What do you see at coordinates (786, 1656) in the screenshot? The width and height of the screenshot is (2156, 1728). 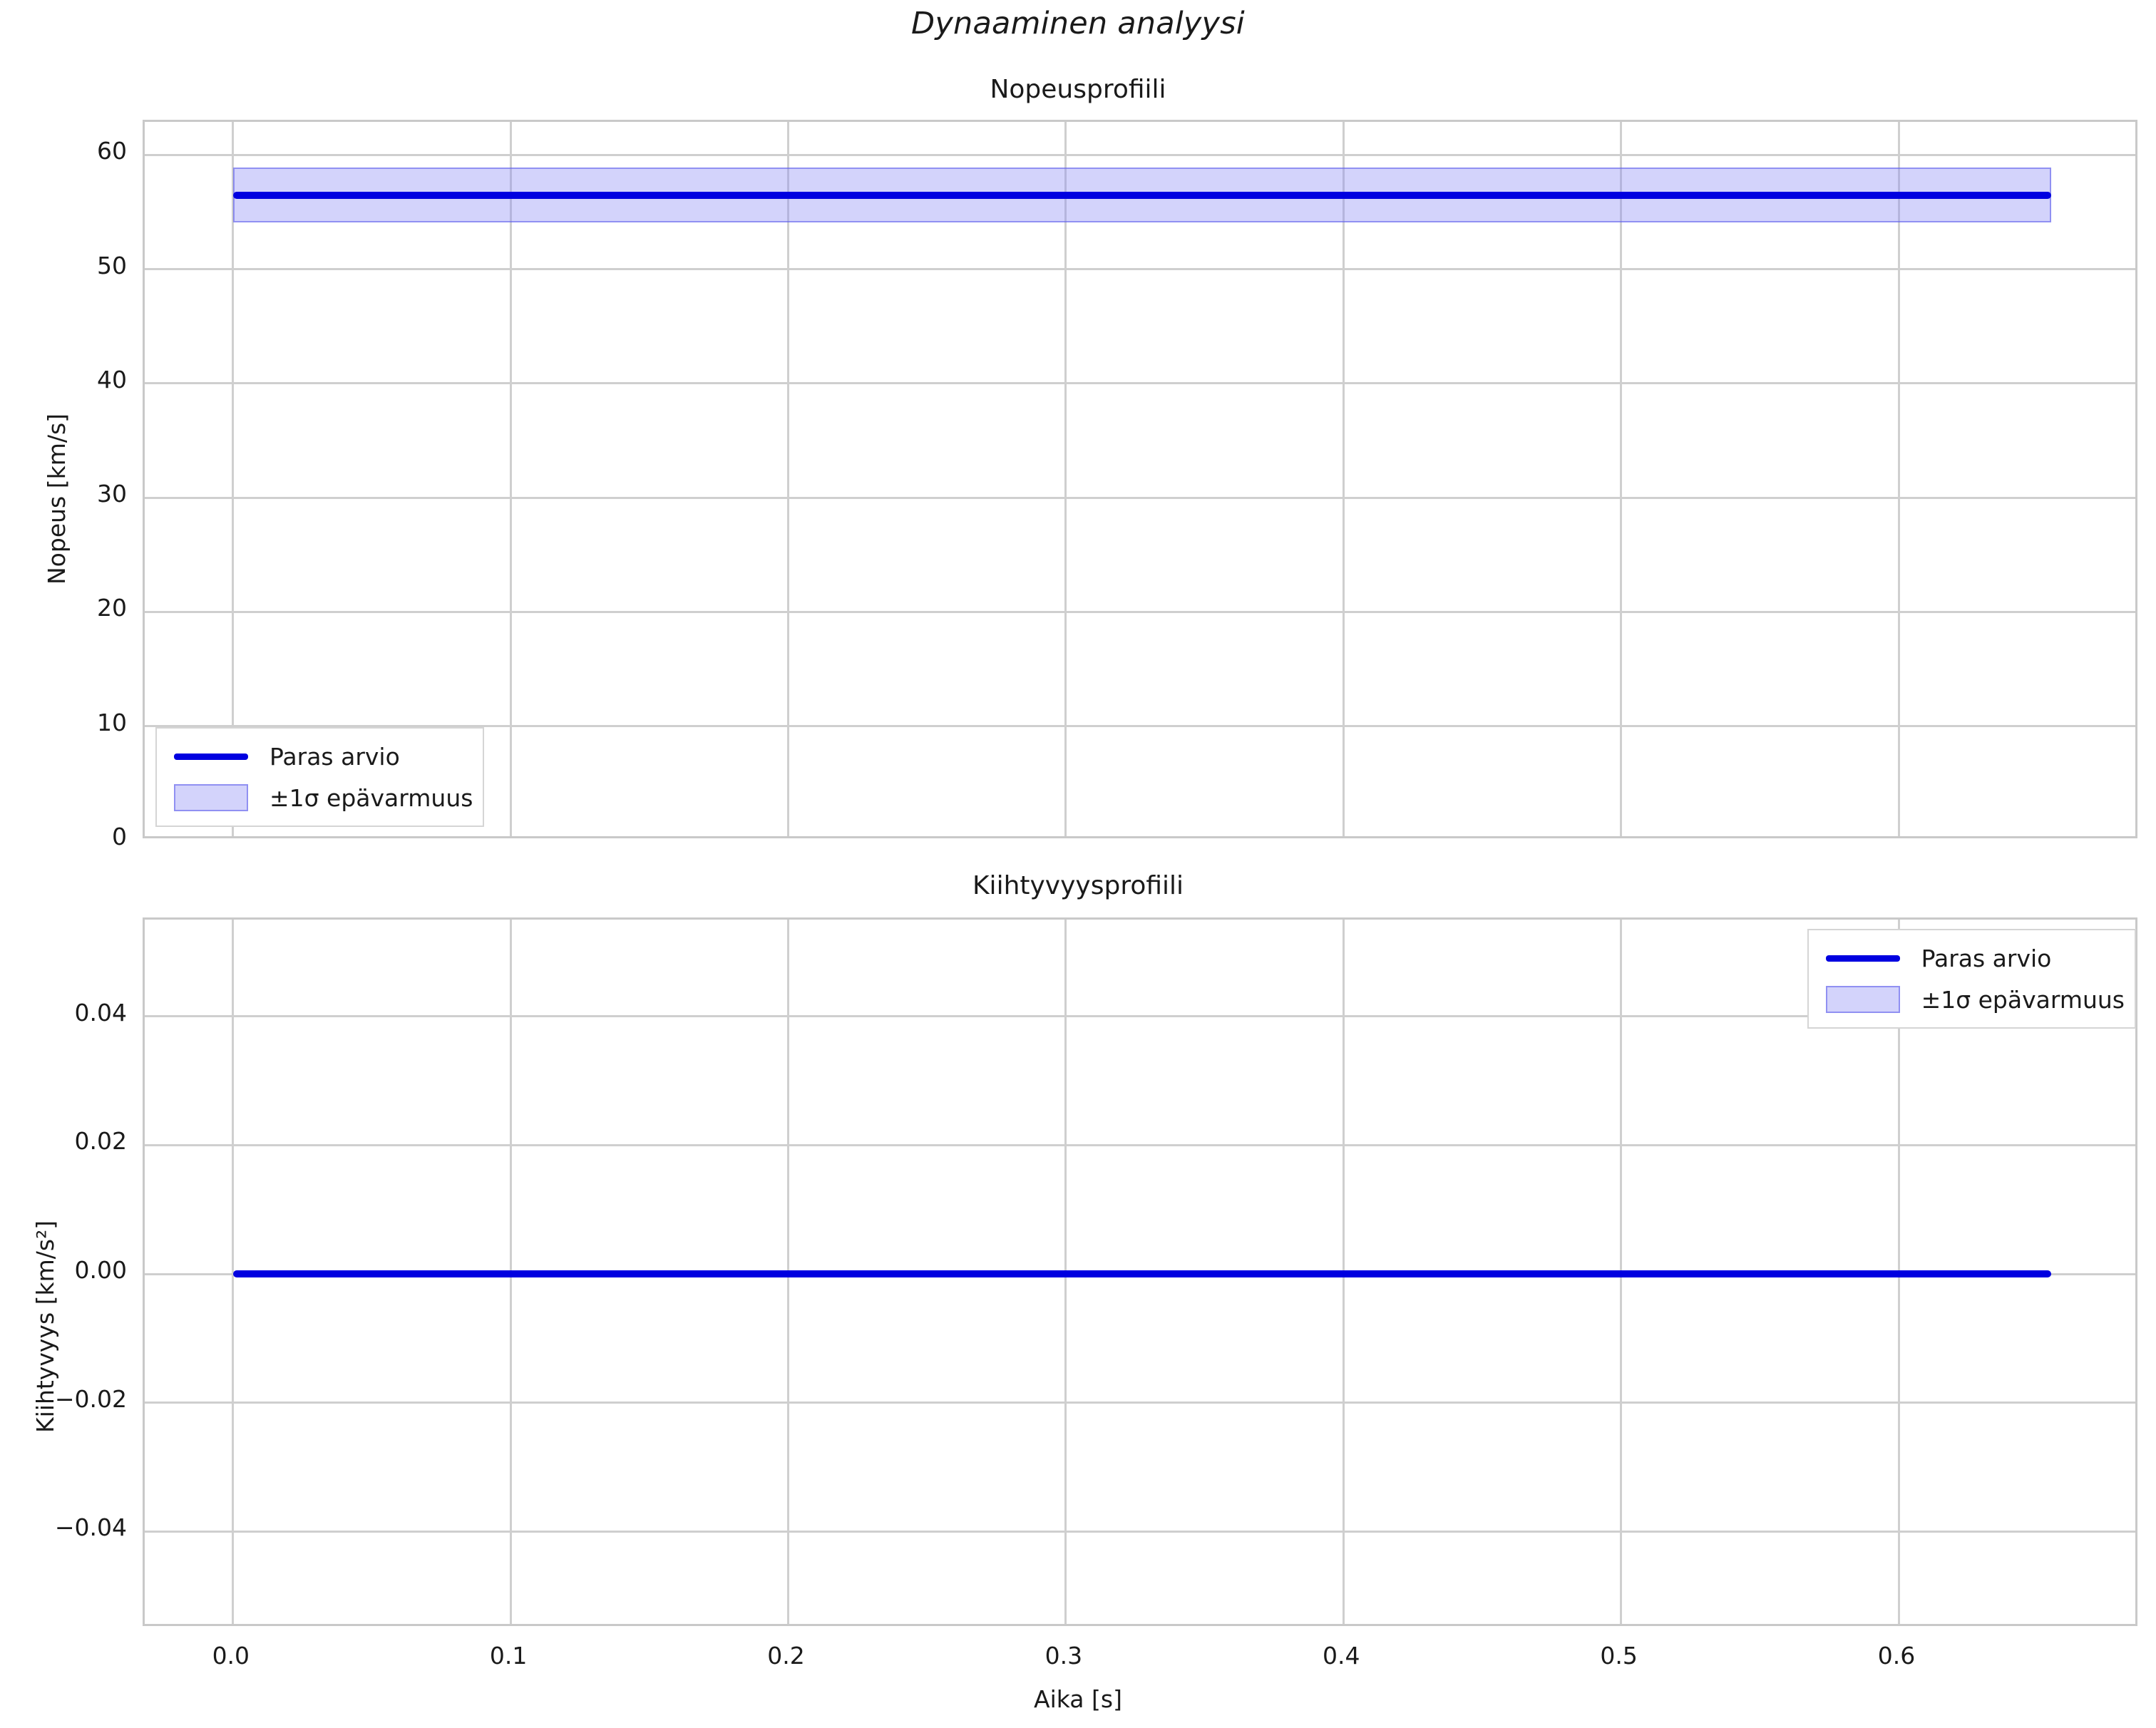 I see `x-tick-label: 0.2` at bounding box center [786, 1656].